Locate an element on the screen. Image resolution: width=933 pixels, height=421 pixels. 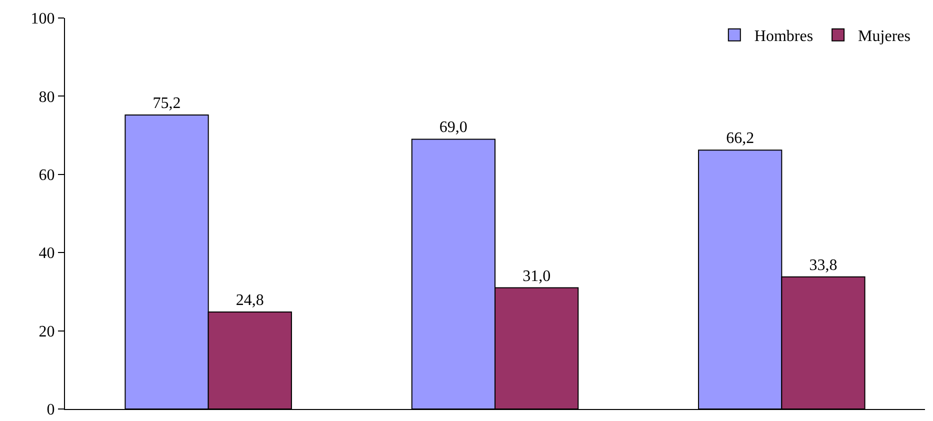
y-tick-label: 0 is located at coordinates (50, 410).